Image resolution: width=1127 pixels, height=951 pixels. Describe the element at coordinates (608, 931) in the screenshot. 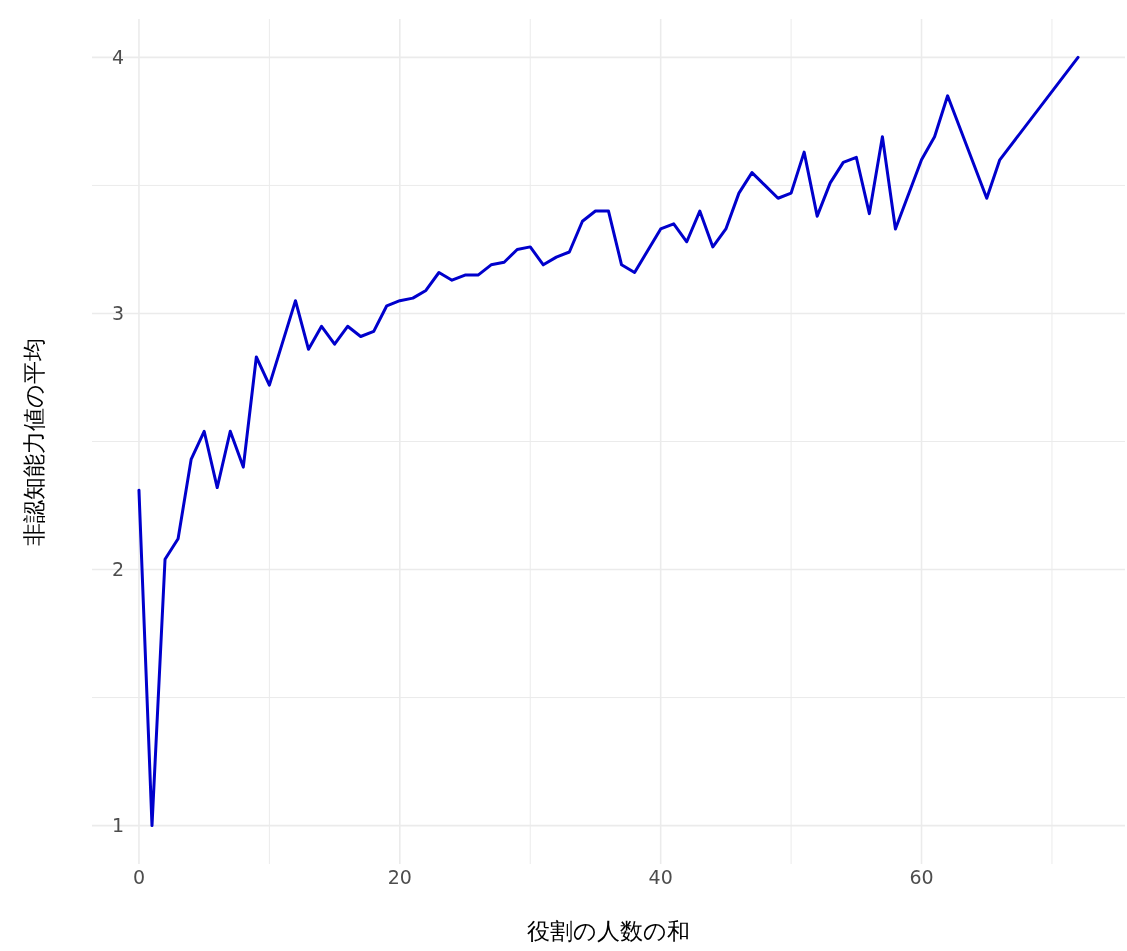

I see `x-axis-title: 役割の人数の和` at that location.